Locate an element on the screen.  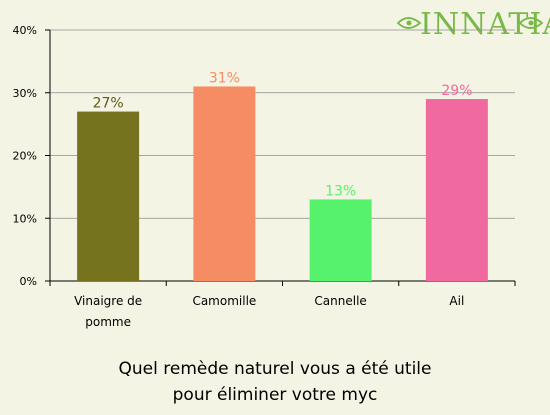
y-tick-label: 20% is located at coordinates (25, 156).